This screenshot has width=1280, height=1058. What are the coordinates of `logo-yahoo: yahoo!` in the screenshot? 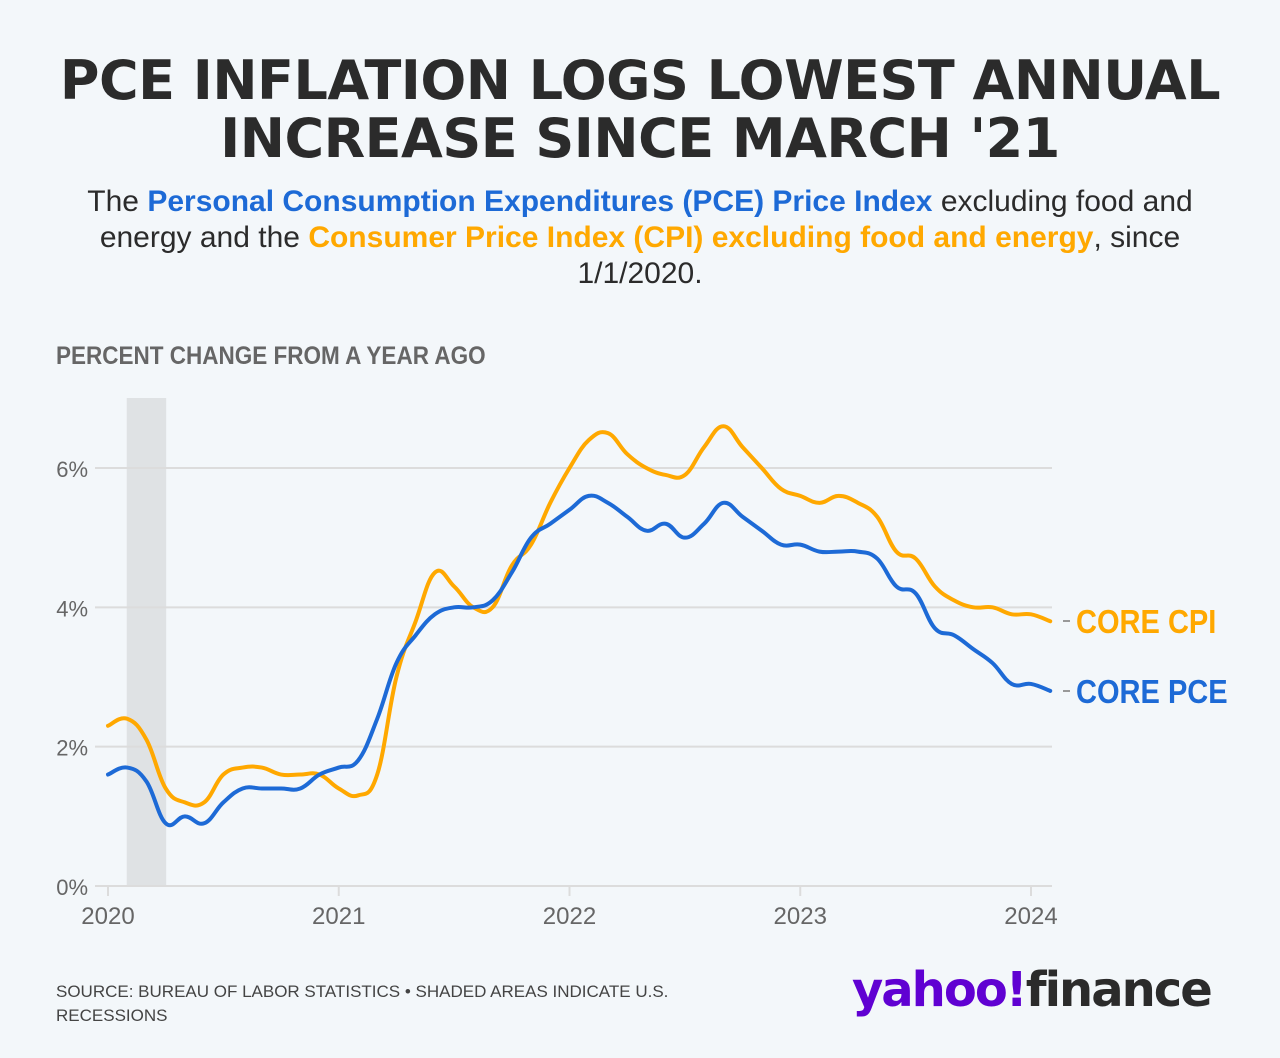 It's located at (940, 990).